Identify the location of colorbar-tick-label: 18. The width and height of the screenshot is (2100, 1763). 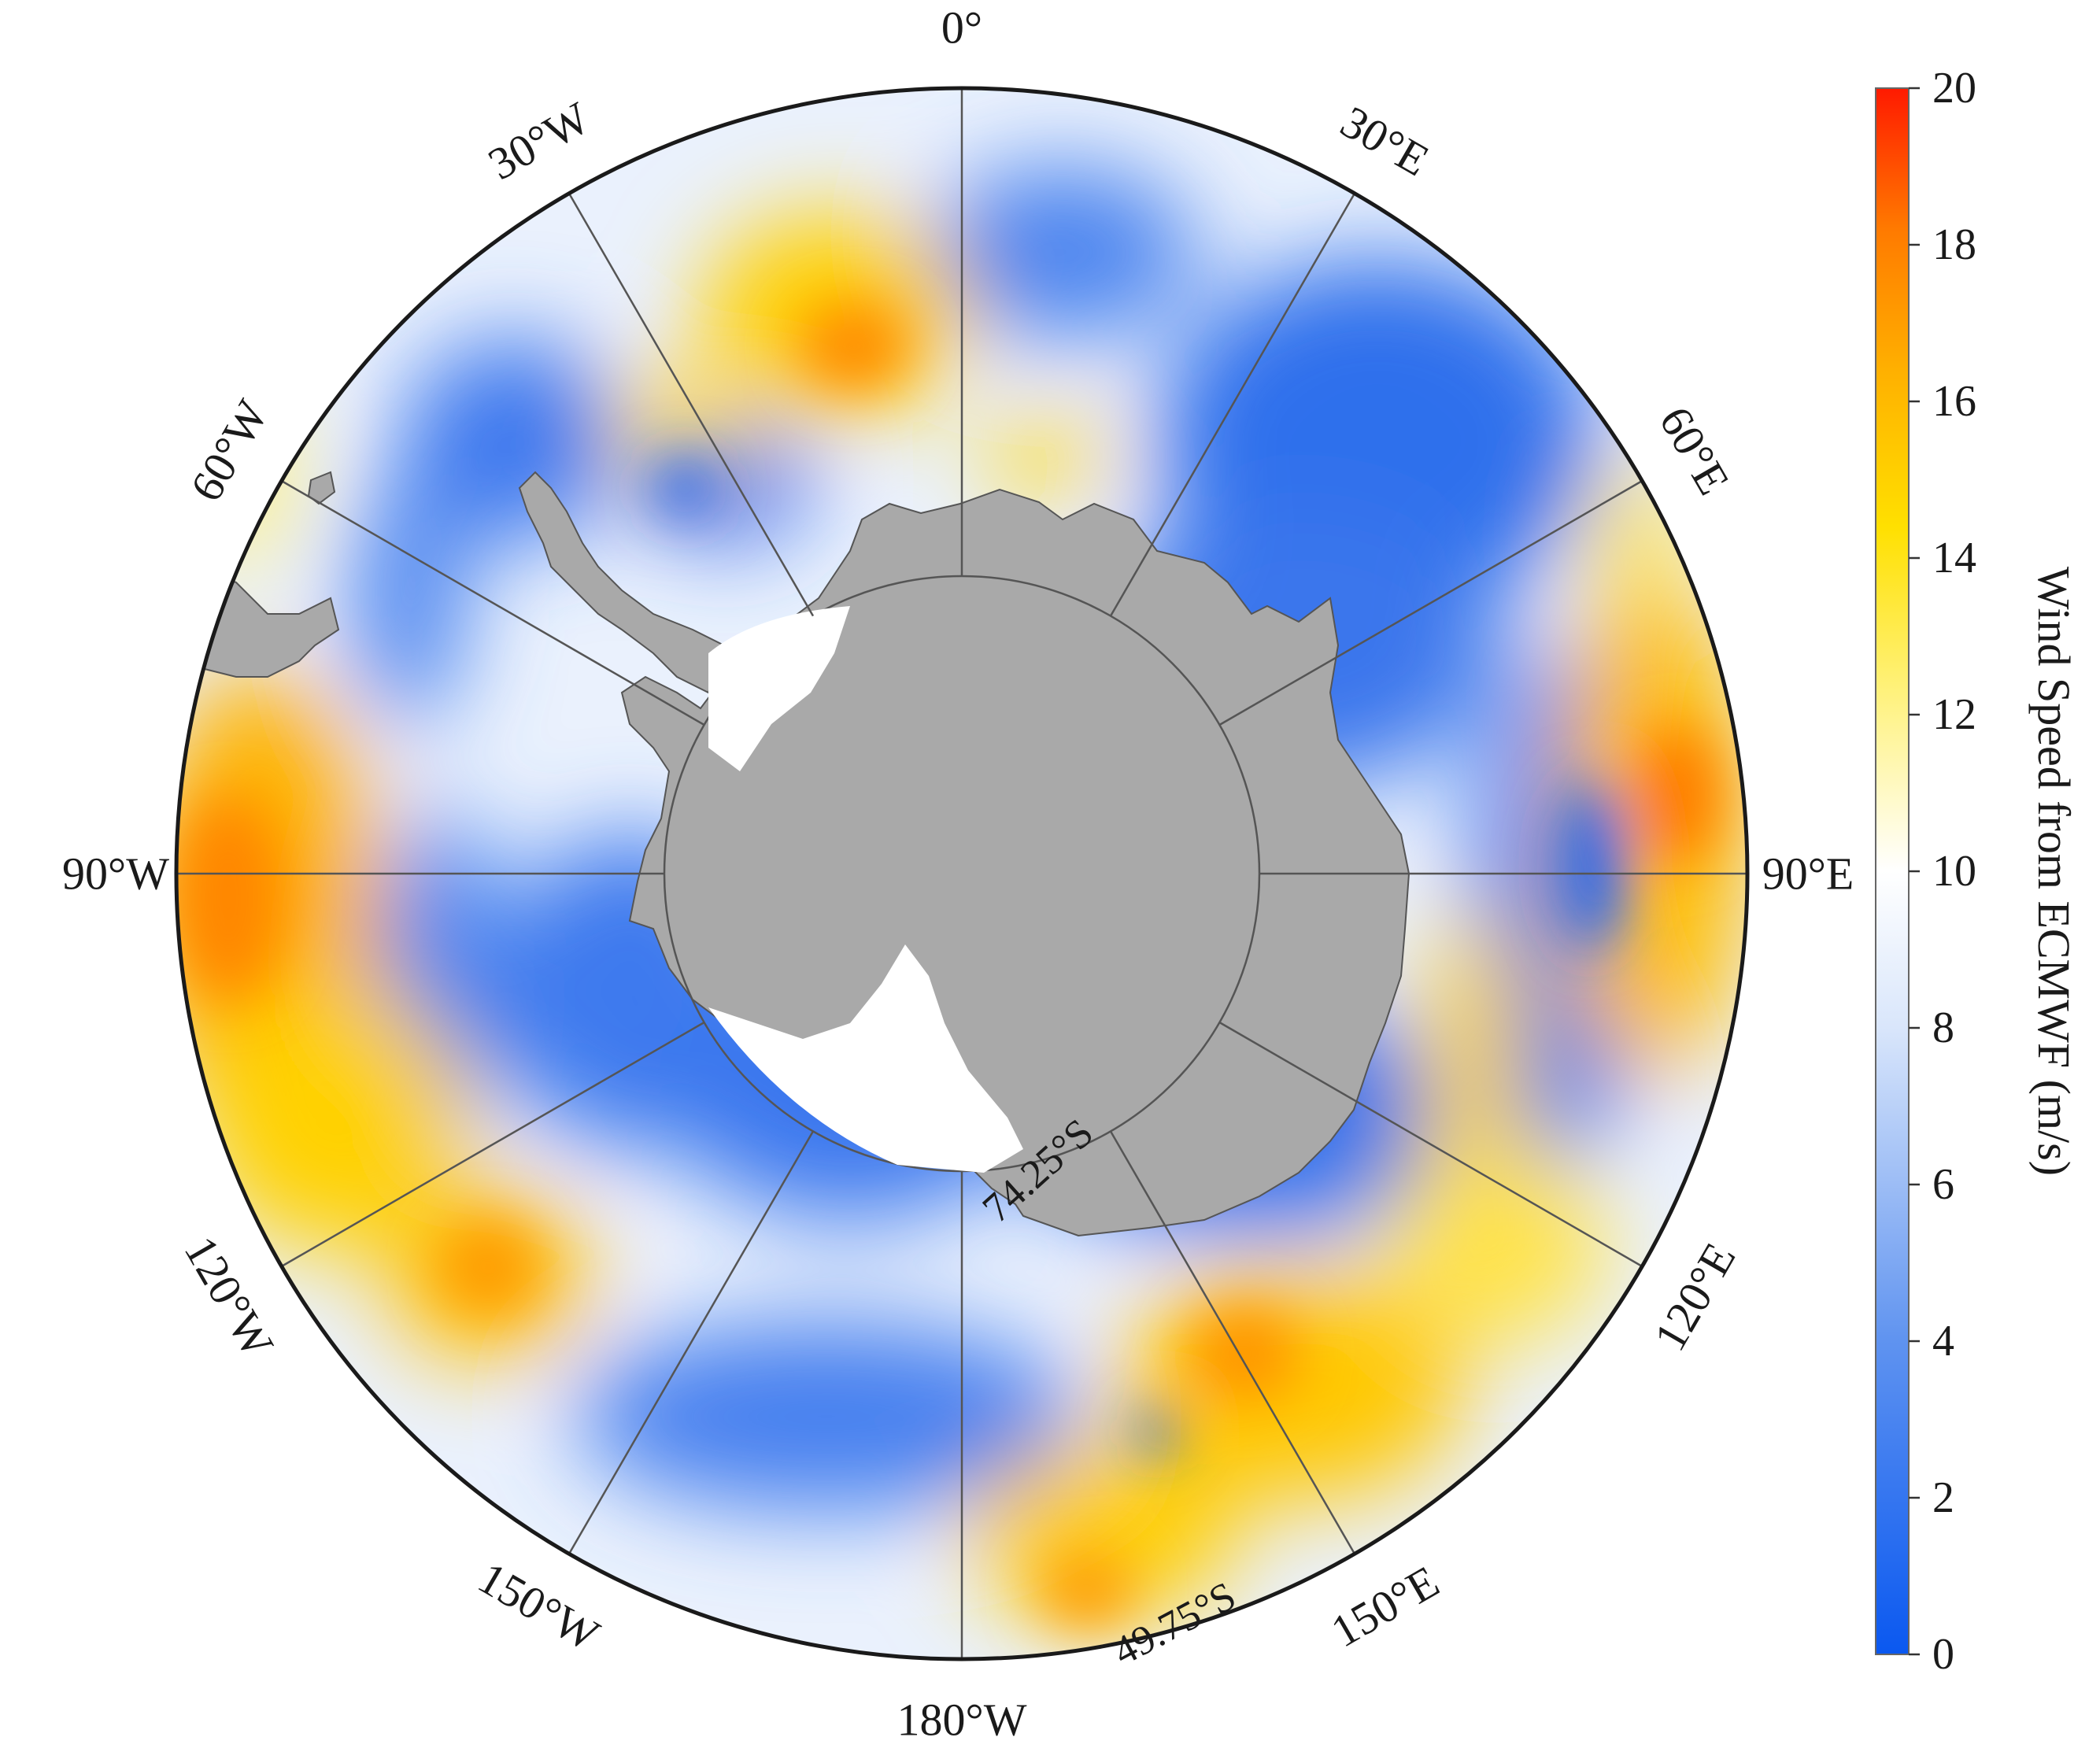
(1954, 245).